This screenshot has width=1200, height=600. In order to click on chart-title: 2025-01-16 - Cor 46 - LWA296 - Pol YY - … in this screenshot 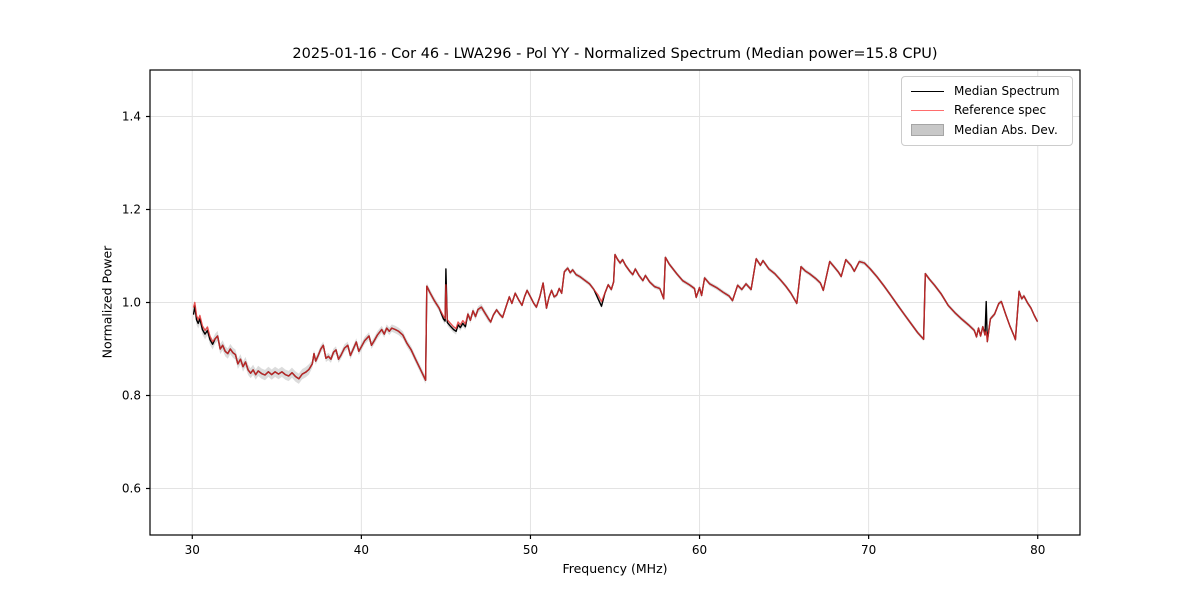, I will do `click(615, 54)`.